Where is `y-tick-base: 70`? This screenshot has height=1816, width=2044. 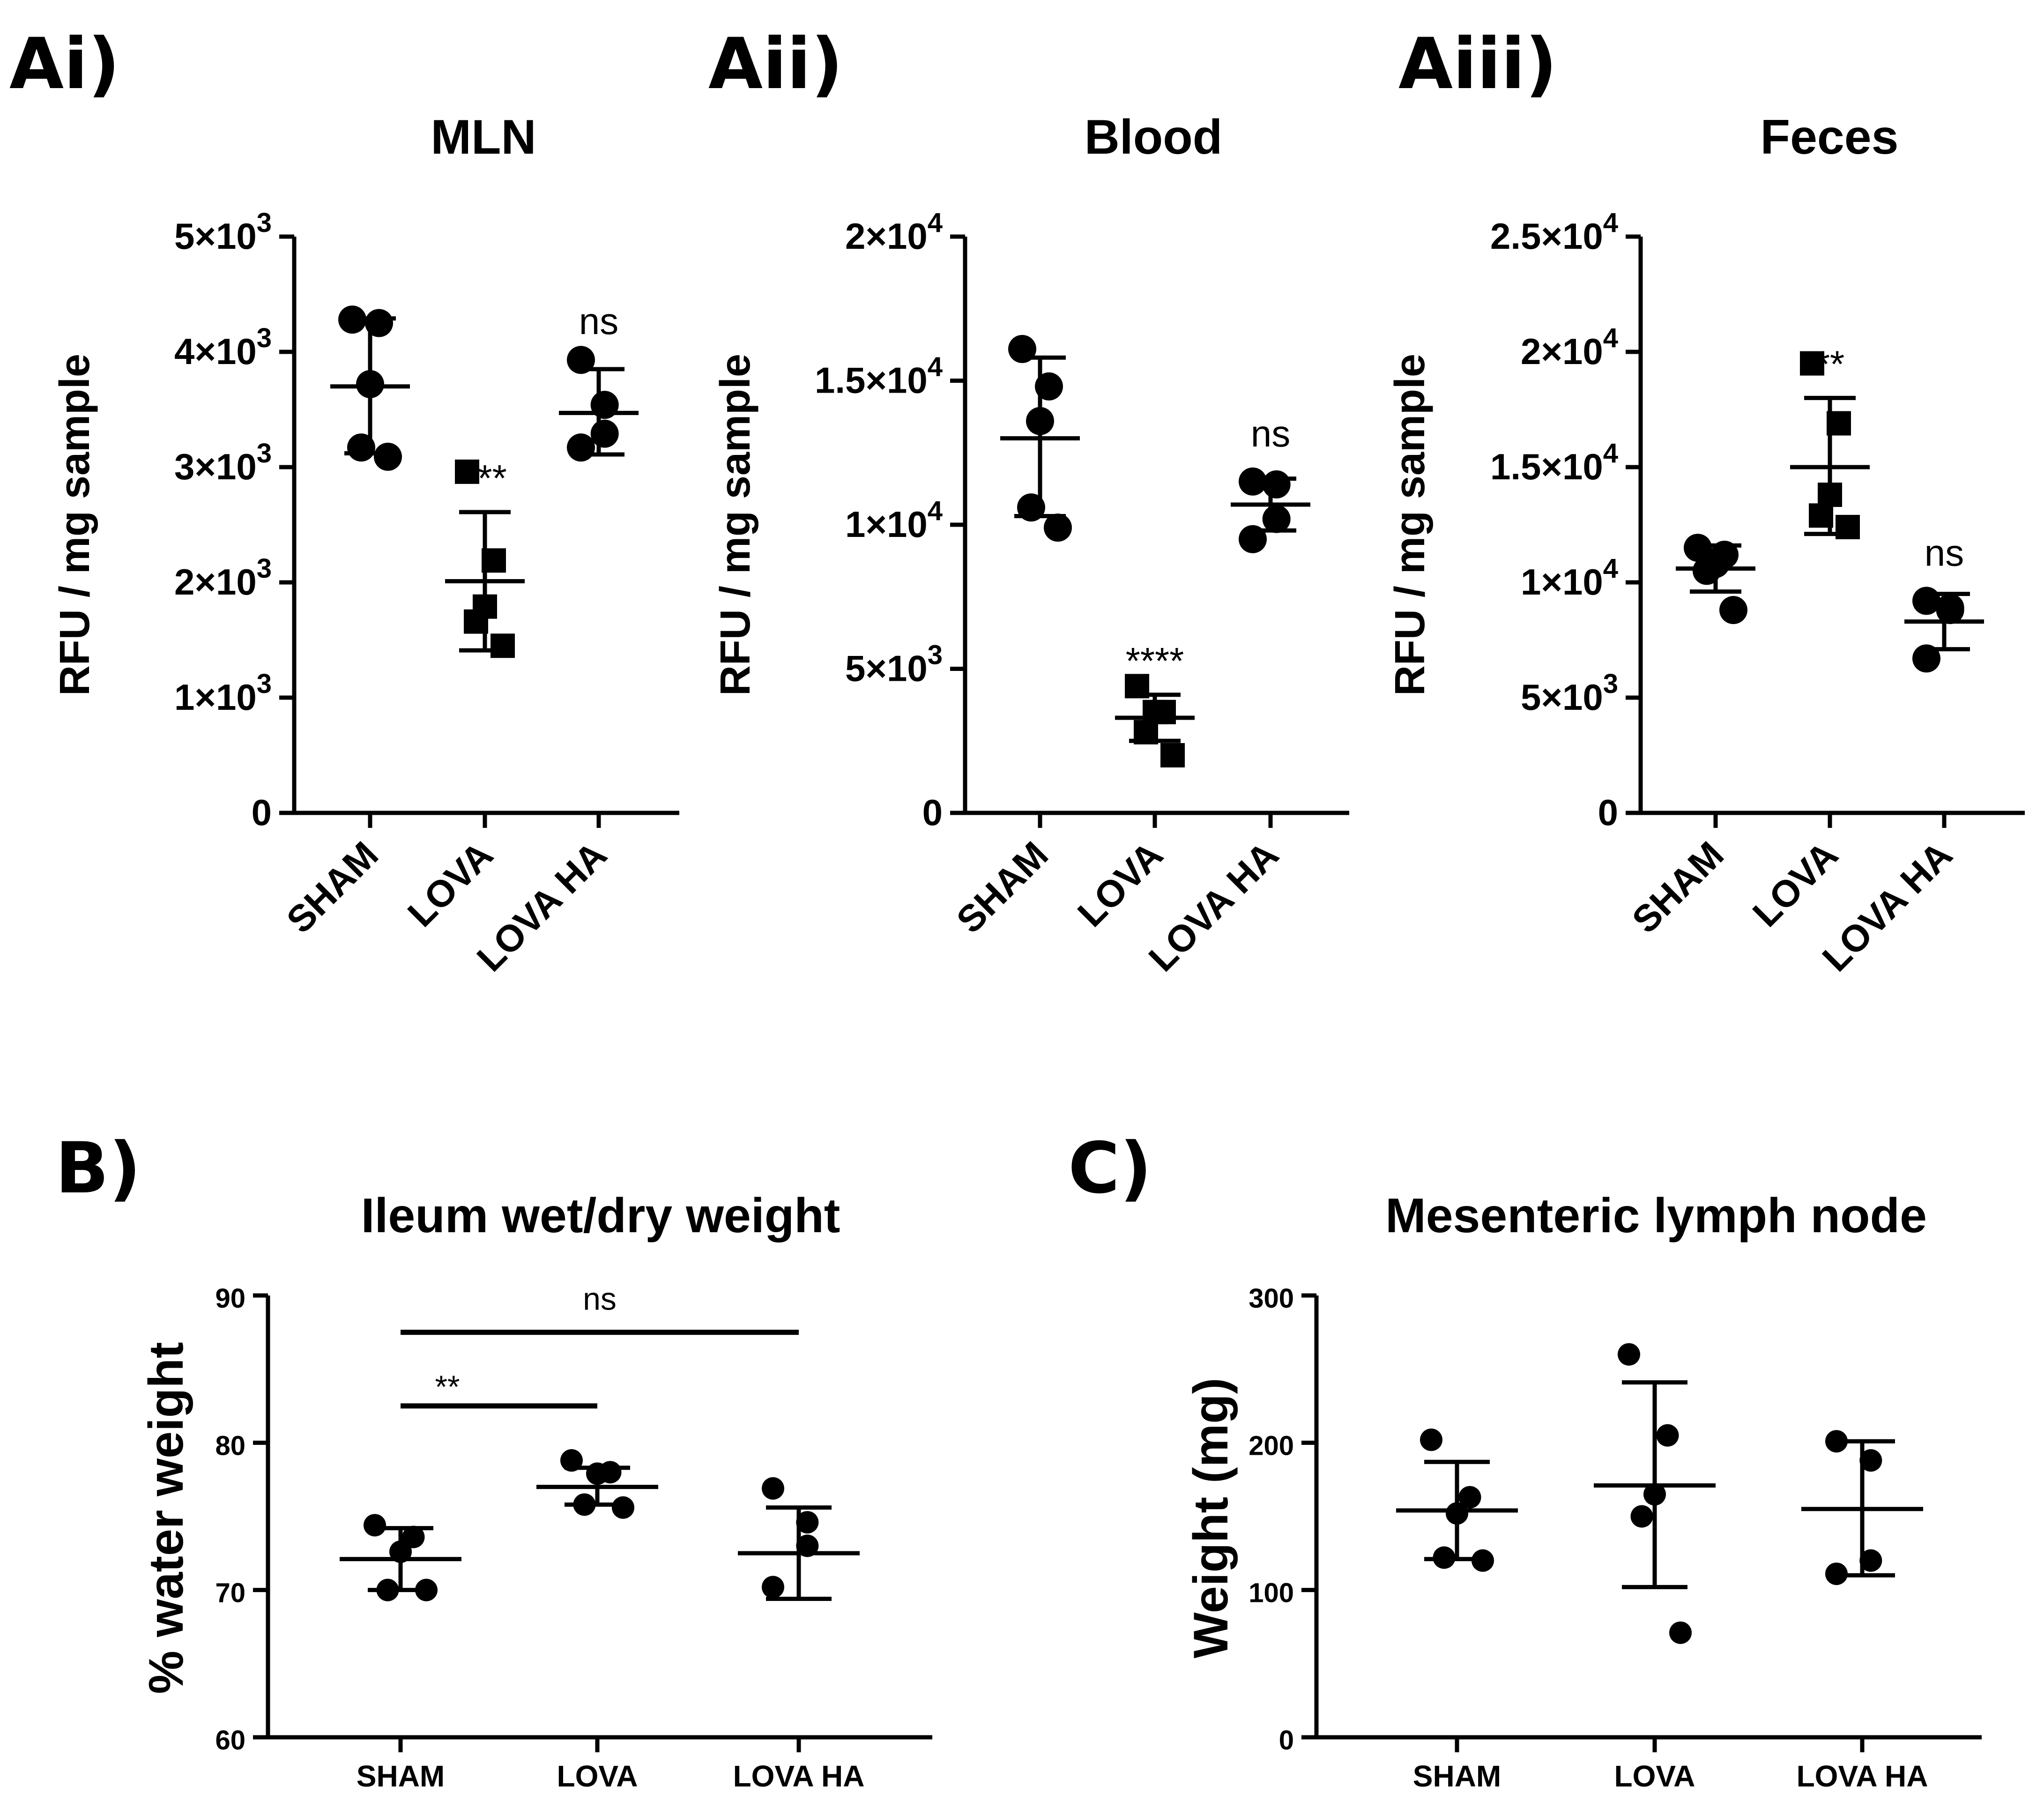 y-tick-base: 70 is located at coordinates (230, 1593).